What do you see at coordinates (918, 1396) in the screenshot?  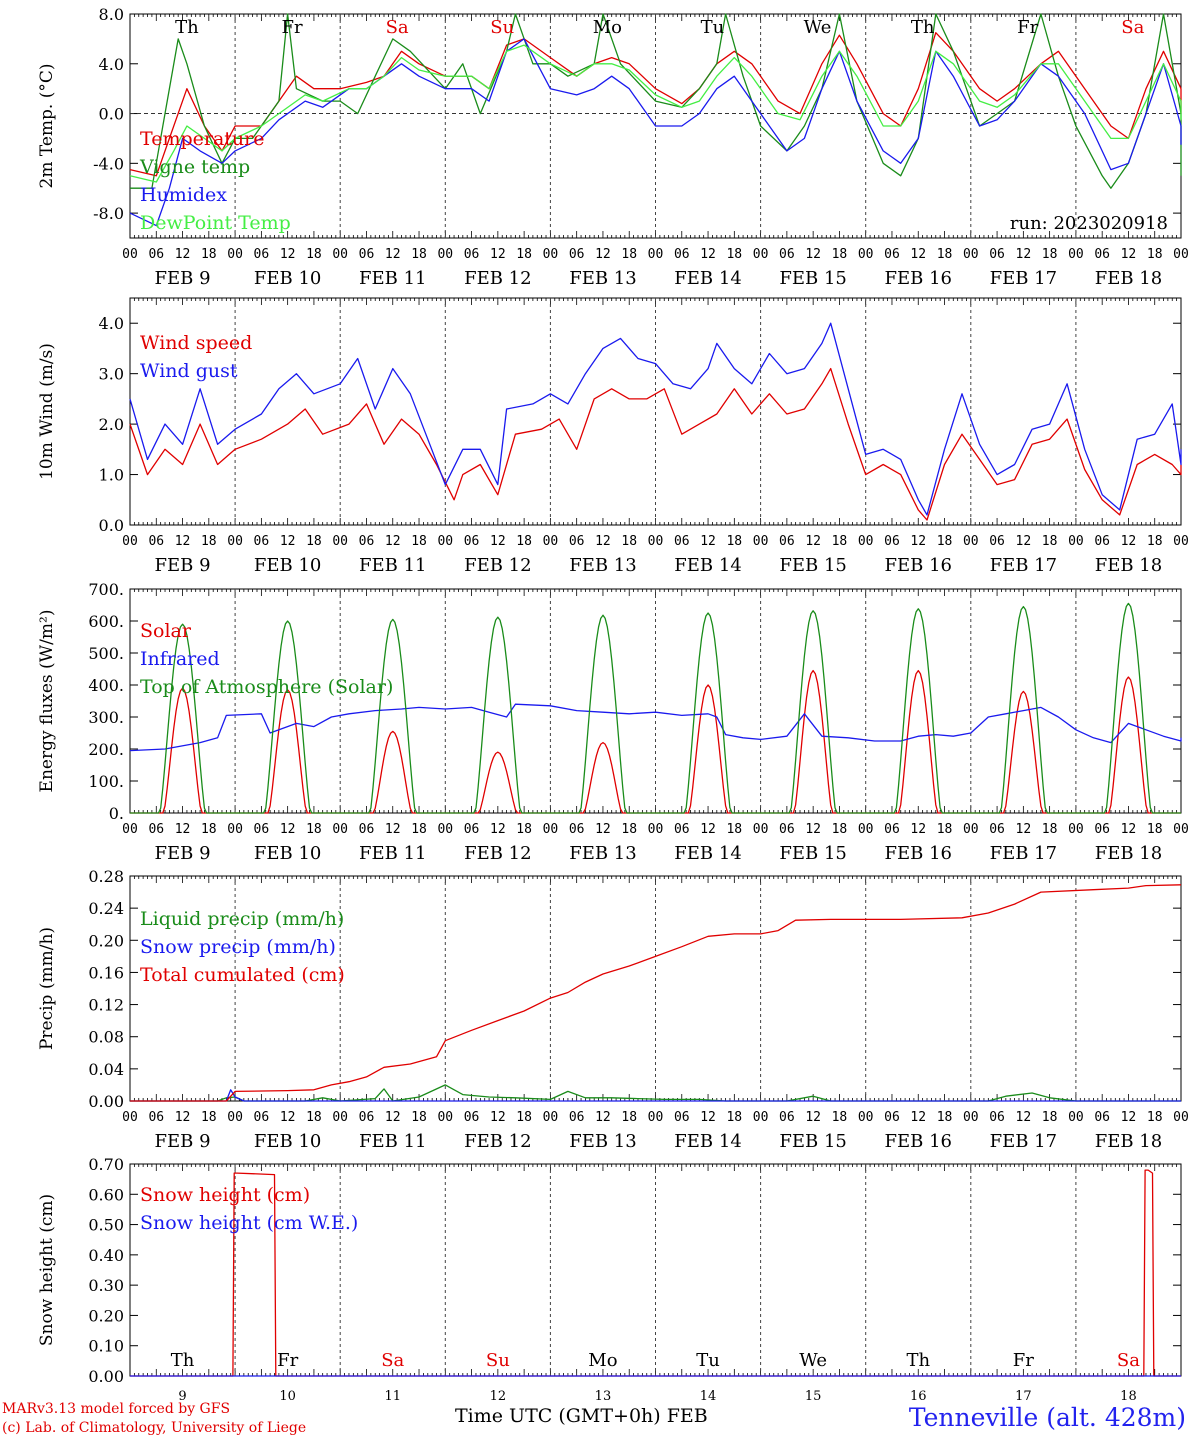 I see `day-number-label: 16` at bounding box center [918, 1396].